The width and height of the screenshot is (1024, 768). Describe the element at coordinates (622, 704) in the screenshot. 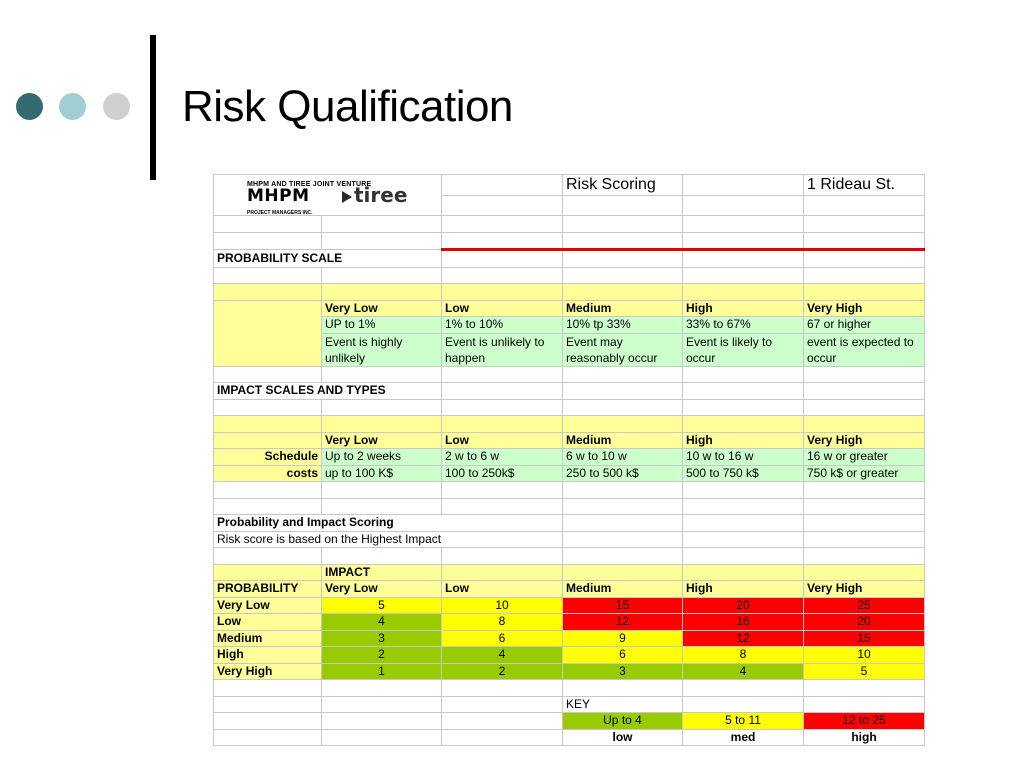

I see `key-label: KEY` at that location.